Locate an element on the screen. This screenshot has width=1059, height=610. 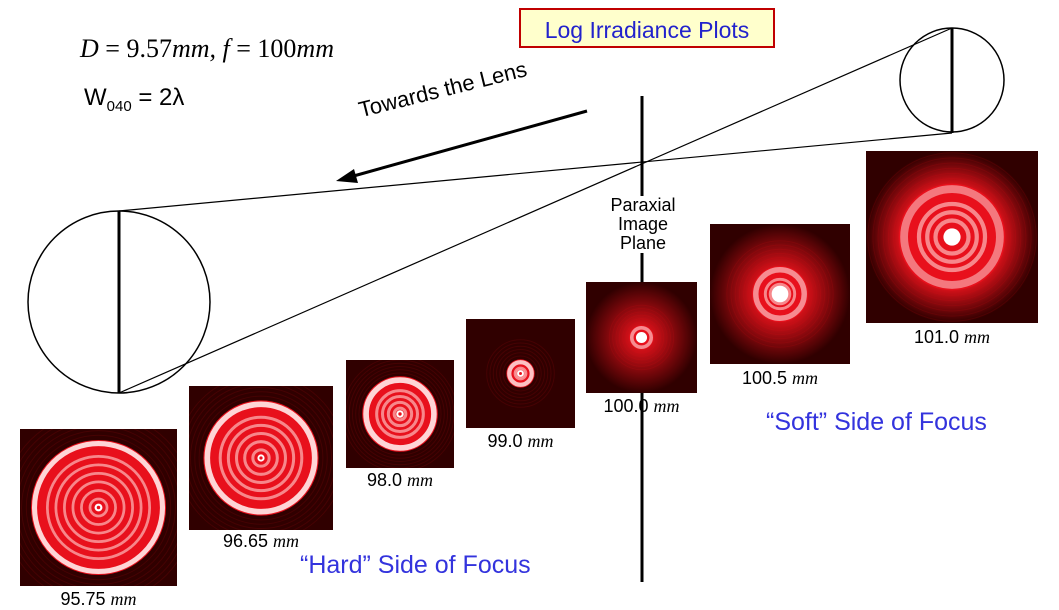
plot-caption-98-0: 98.0 mm is located at coordinates (400, 480).